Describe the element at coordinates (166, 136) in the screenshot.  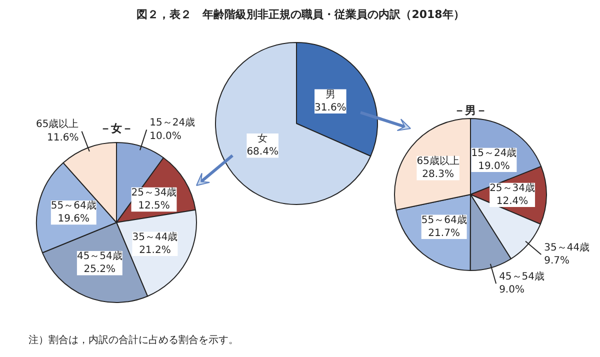
I see `data-label: 10.0%` at that location.